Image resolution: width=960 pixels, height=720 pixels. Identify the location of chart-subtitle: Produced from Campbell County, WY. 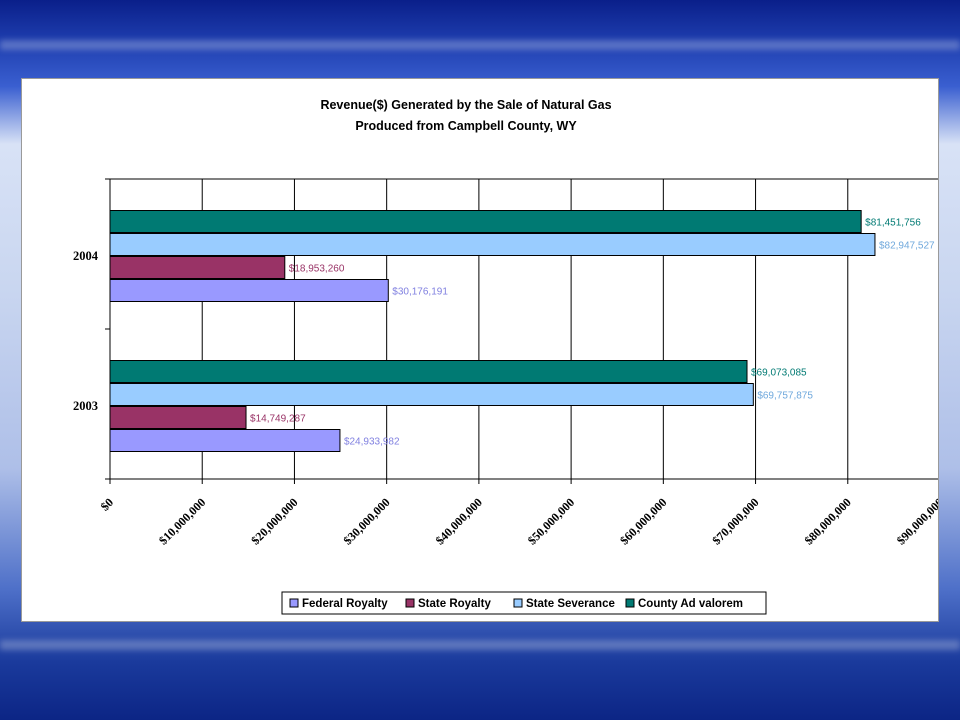
(466, 126).